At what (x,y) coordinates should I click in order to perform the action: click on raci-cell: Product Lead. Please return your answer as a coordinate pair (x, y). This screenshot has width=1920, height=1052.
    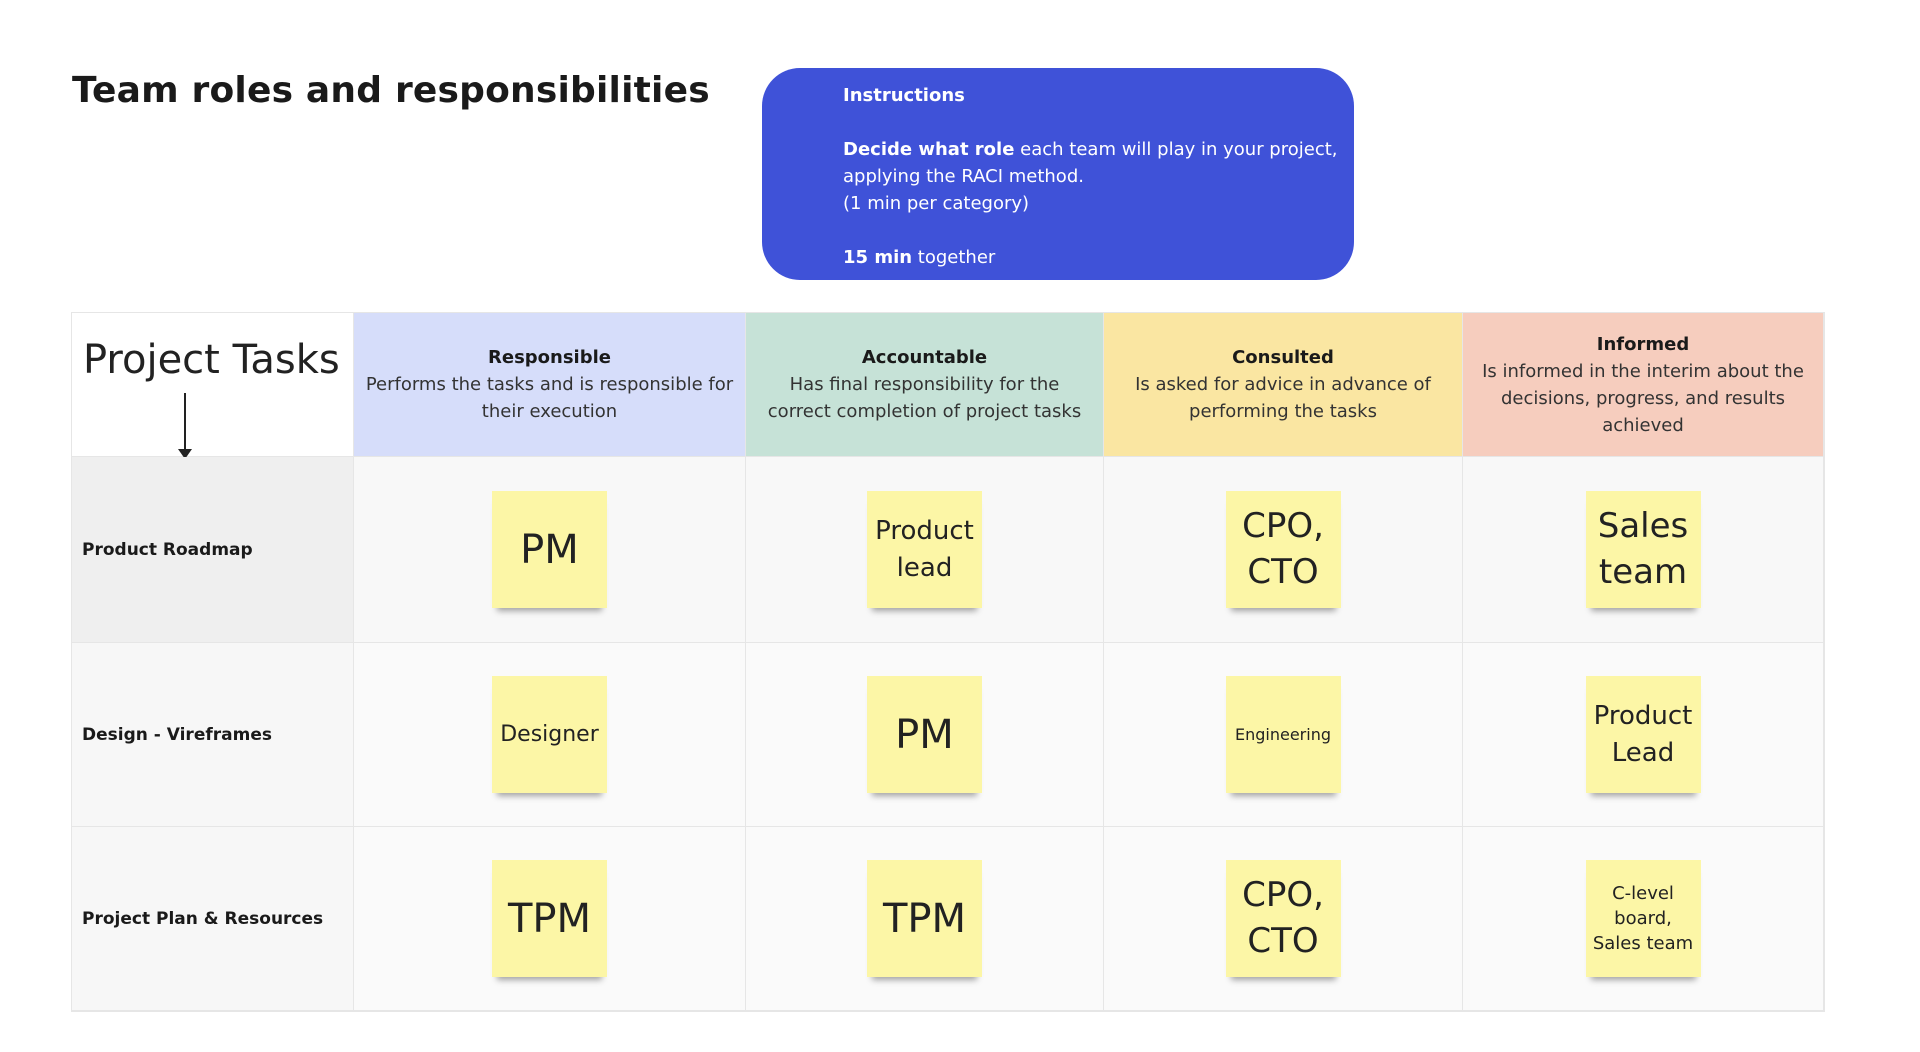
    Looking at the image, I should click on (1643, 735).